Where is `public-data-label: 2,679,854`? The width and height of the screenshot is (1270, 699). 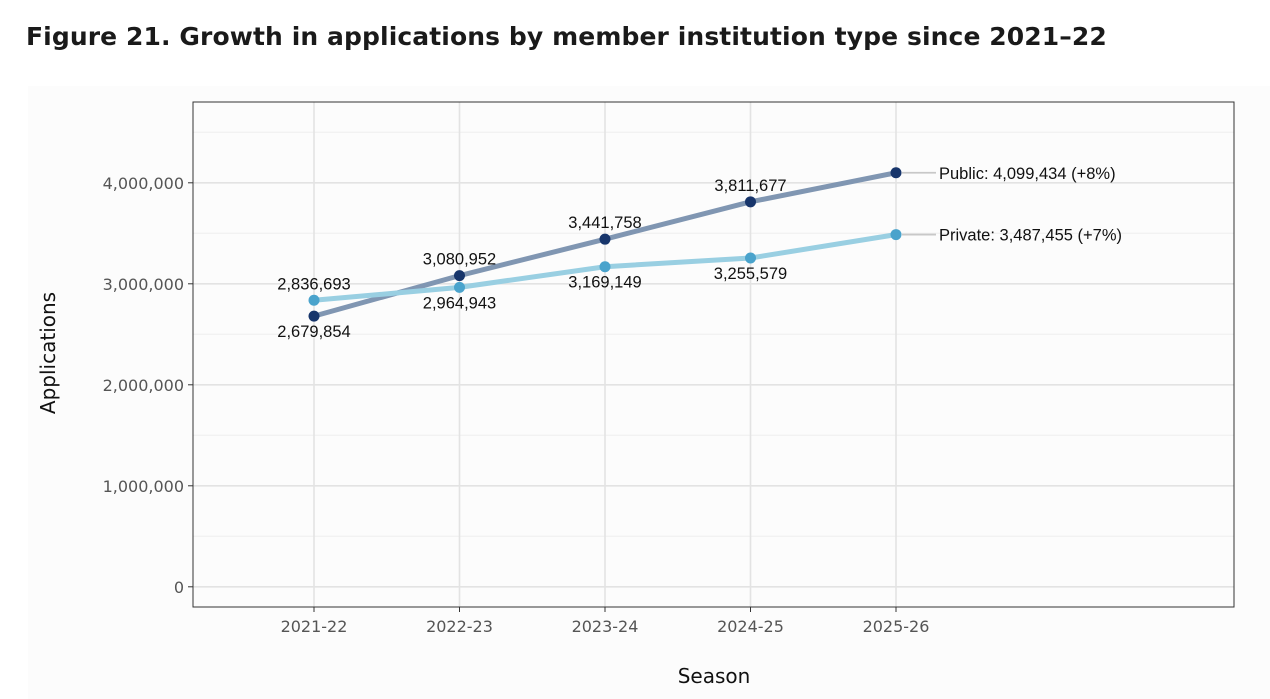
public-data-label: 2,679,854 is located at coordinates (313, 332).